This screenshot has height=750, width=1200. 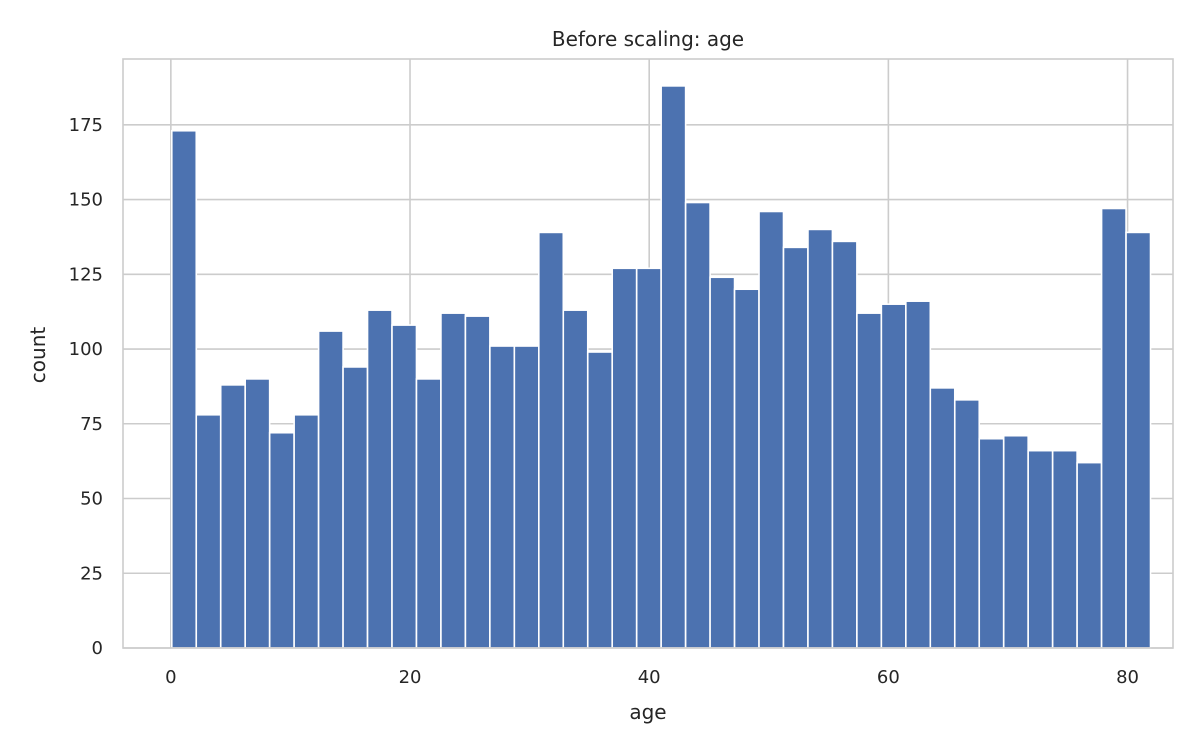 What do you see at coordinates (86, 387) in the screenshot?
I see `y-tick-labels: 0 25 50 75 100 125 150 175` at bounding box center [86, 387].